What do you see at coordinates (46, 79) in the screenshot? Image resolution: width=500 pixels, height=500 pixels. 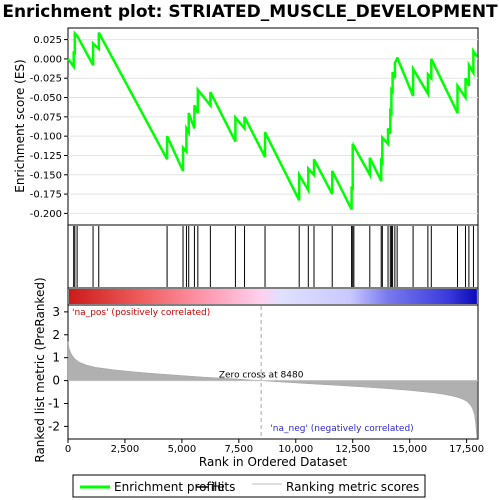 I see `es-y-tick-label: -0.025` at bounding box center [46, 79].